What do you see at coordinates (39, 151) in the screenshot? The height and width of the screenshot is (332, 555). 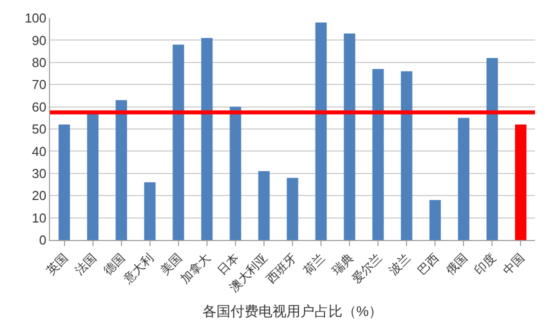 I see `y-tick-label: 40` at bounding box center [39, 151].